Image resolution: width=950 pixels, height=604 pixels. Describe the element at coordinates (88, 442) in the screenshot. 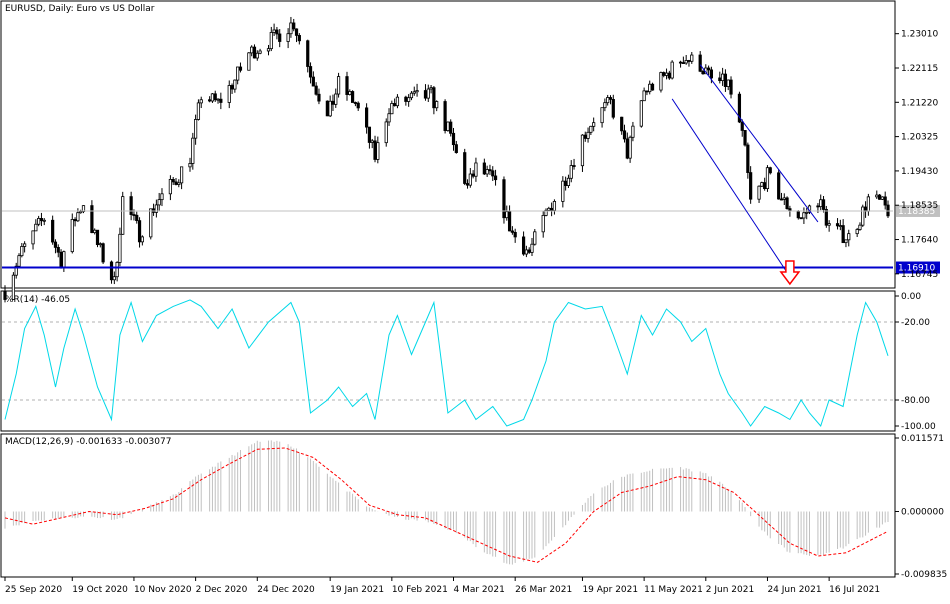

I see `macd-indicator-title: MACD(12,26,9) -0.001633 -0.003077` at that location.